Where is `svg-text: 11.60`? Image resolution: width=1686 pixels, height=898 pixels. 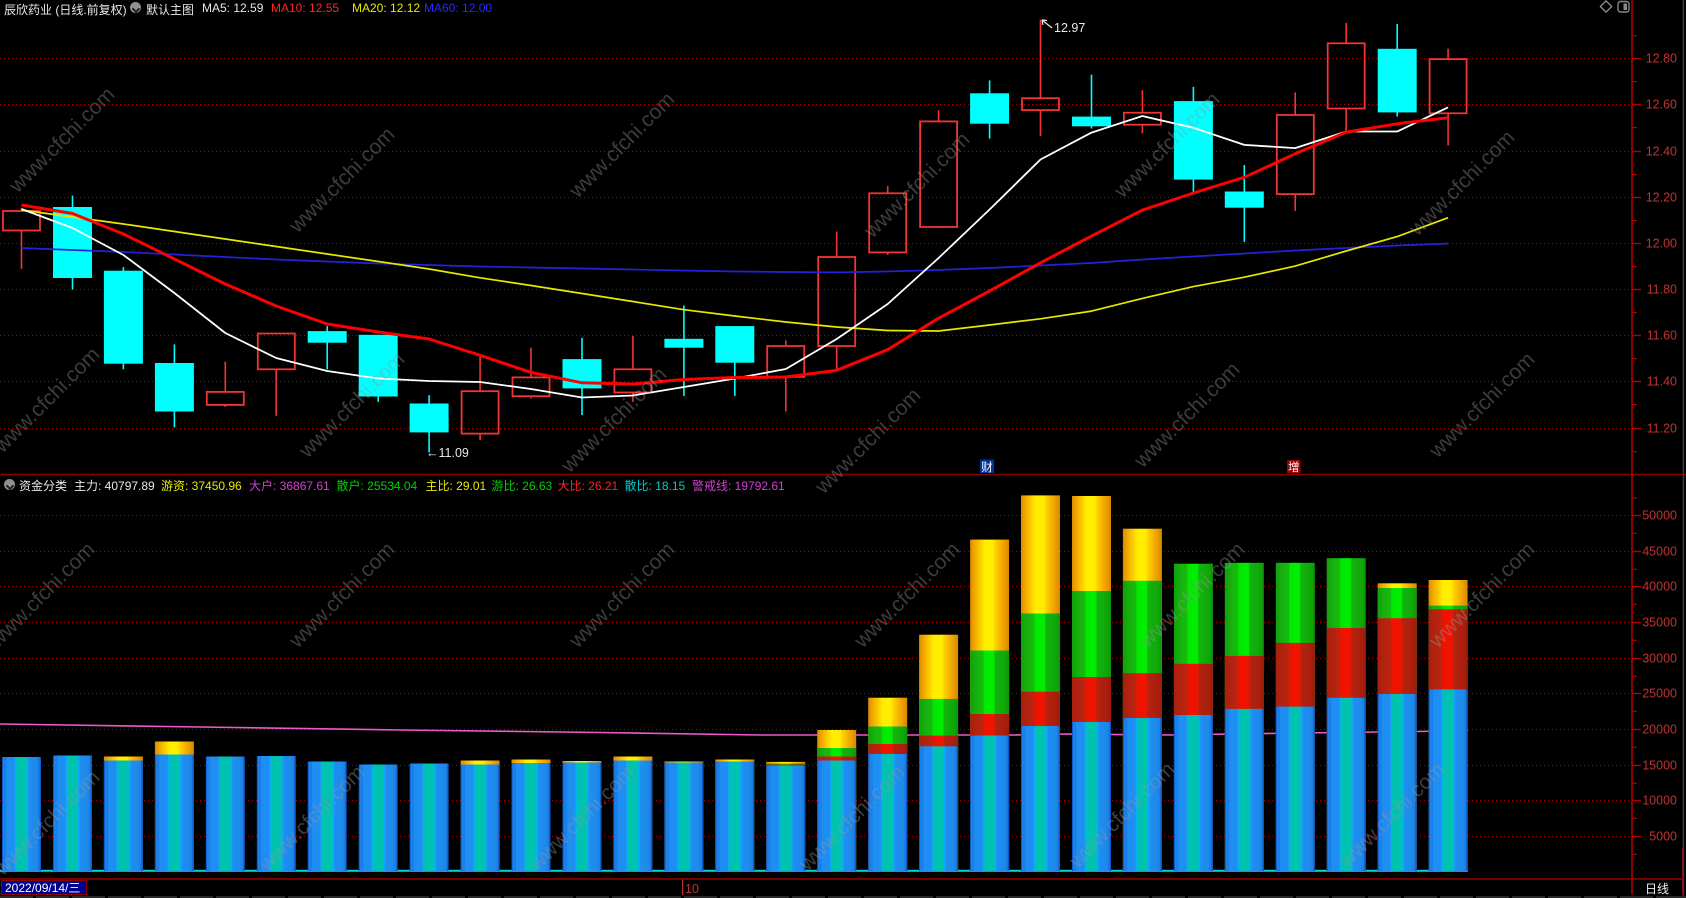 svg-text: 11.60 is located at coordinates (1662, 336).